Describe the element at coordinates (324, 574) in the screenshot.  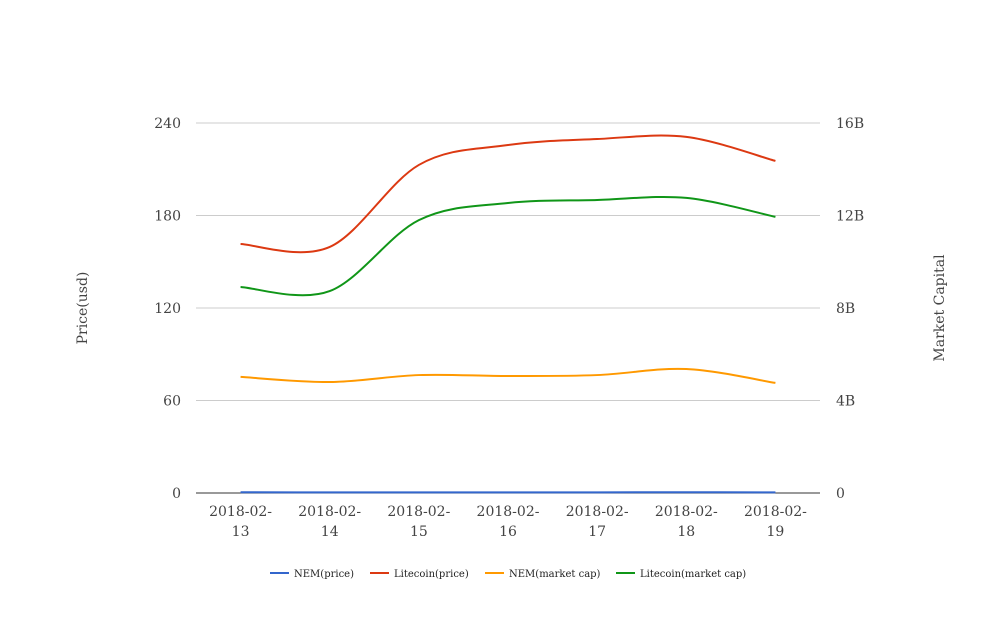
I see `legend-label: NEM(price)` at that location.